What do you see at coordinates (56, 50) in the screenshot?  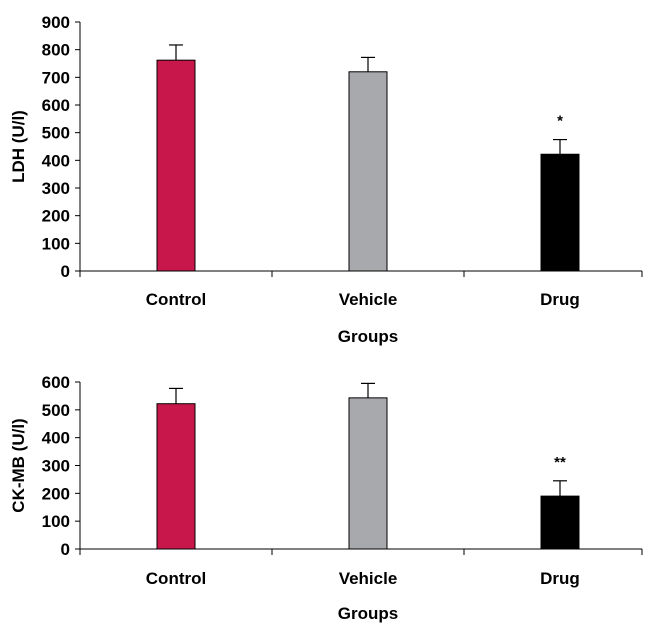 I see `y-tick-label: 800` at bounding box center [56, 50].